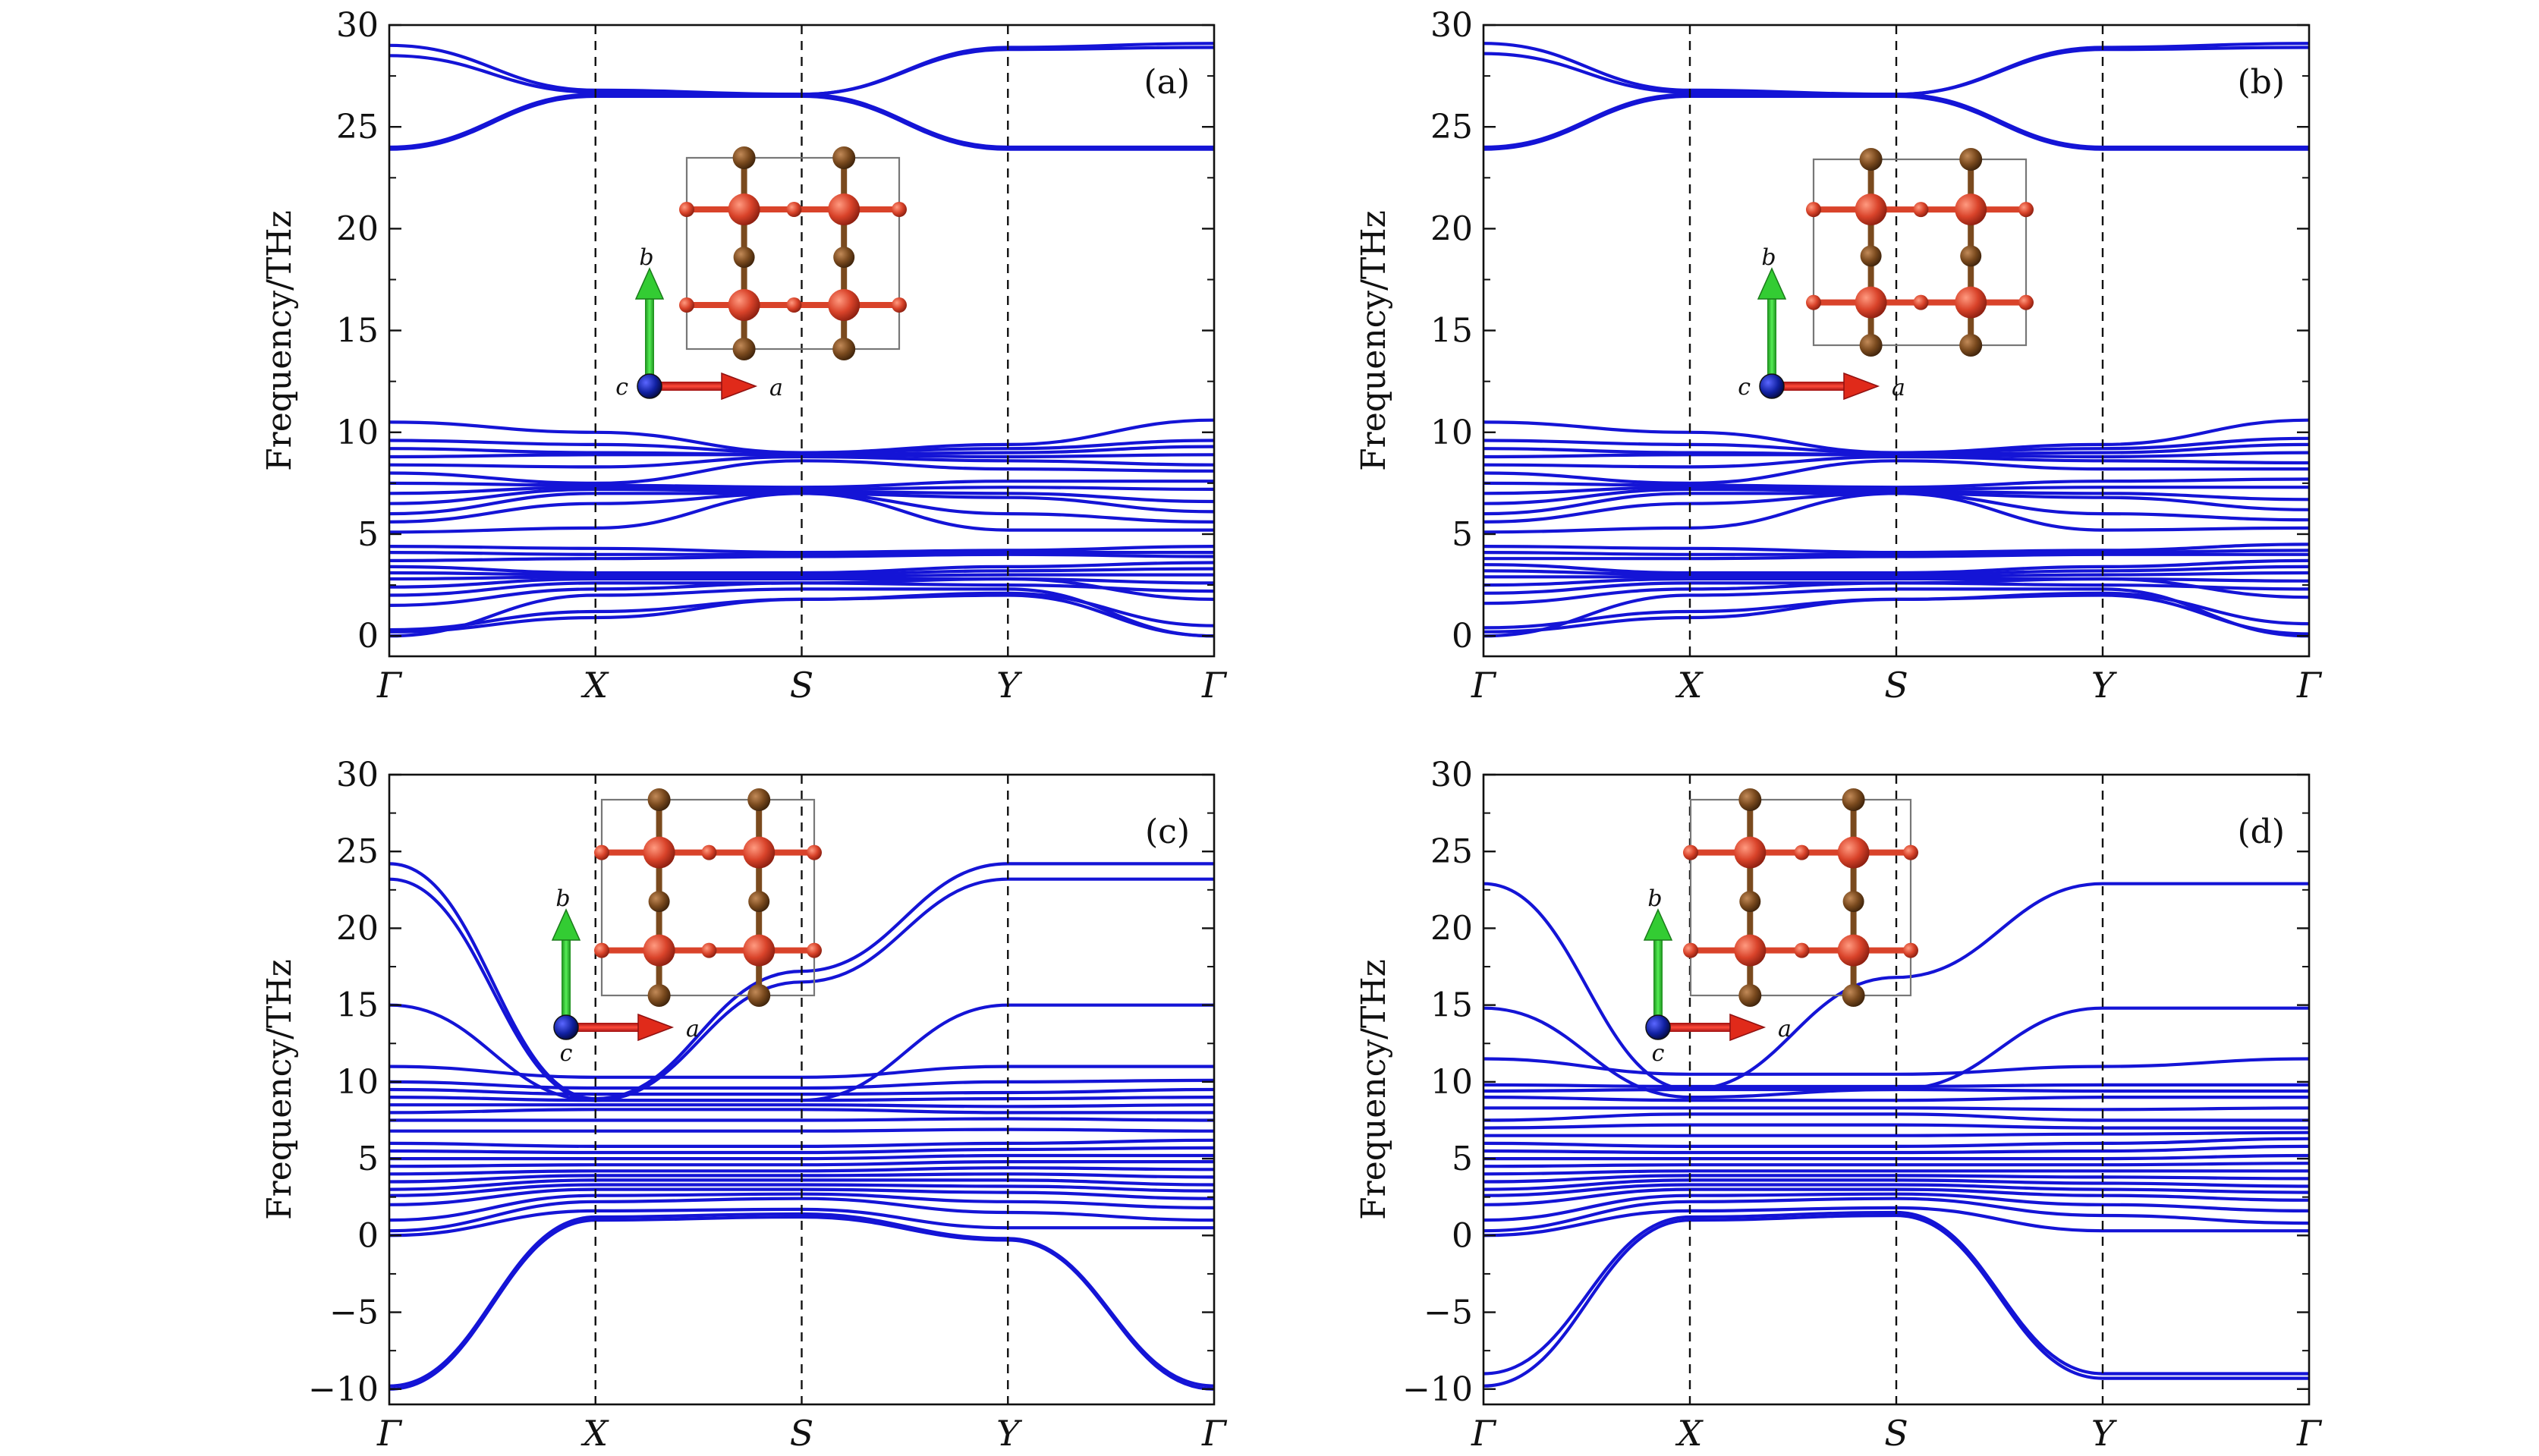 The height and width of the screenshot is (1456, 2539). What do you see at coordinates (802, 1433) in the screenshot?
I see `kpoint-label: S` at bounding box center [802, 1433].